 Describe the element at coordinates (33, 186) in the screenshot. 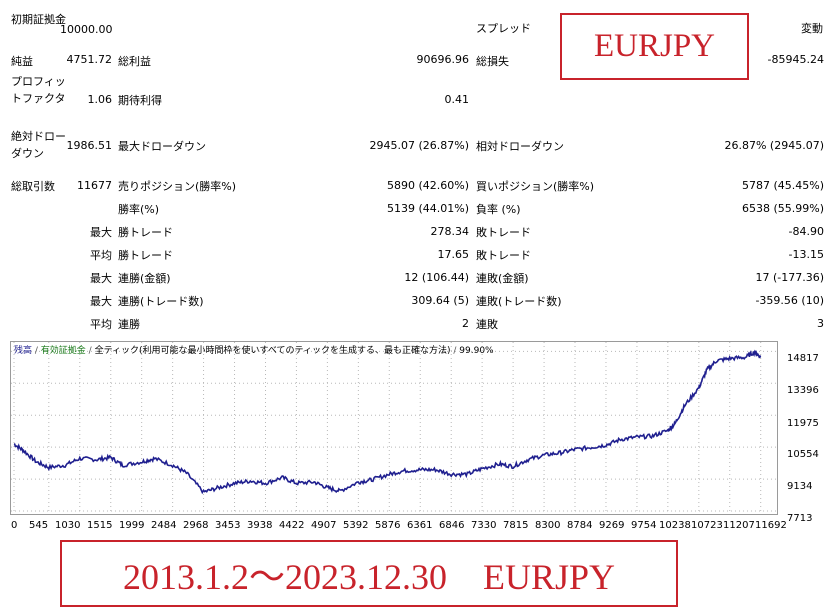

I see `total-trades-label: 総取引数` at that location.